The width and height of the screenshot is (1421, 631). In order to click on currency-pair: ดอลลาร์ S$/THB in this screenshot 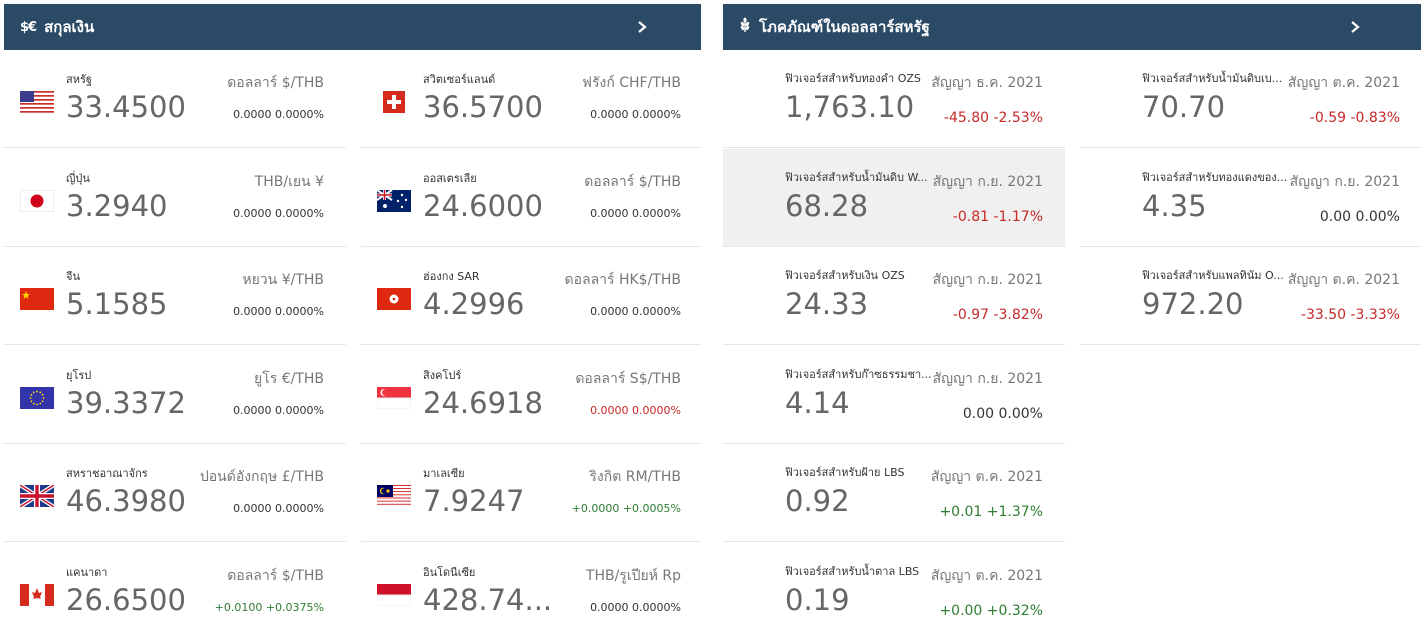, I will do `click(628, 378)`.